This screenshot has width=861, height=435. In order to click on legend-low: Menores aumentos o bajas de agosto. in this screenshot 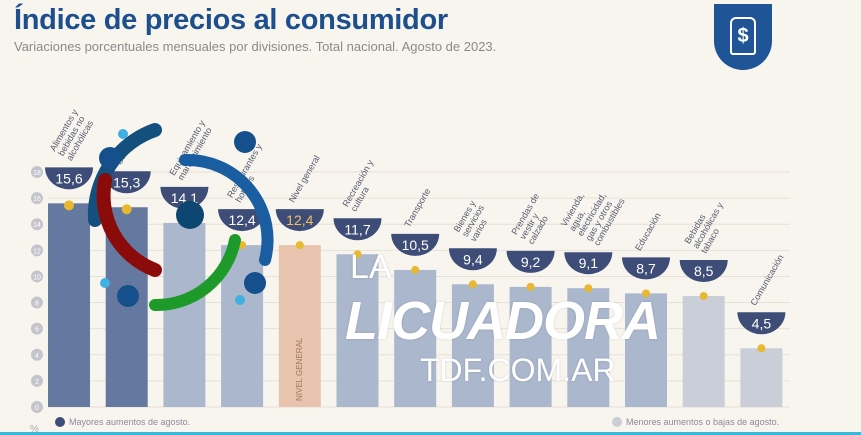, I will do `click(695, 422)`.